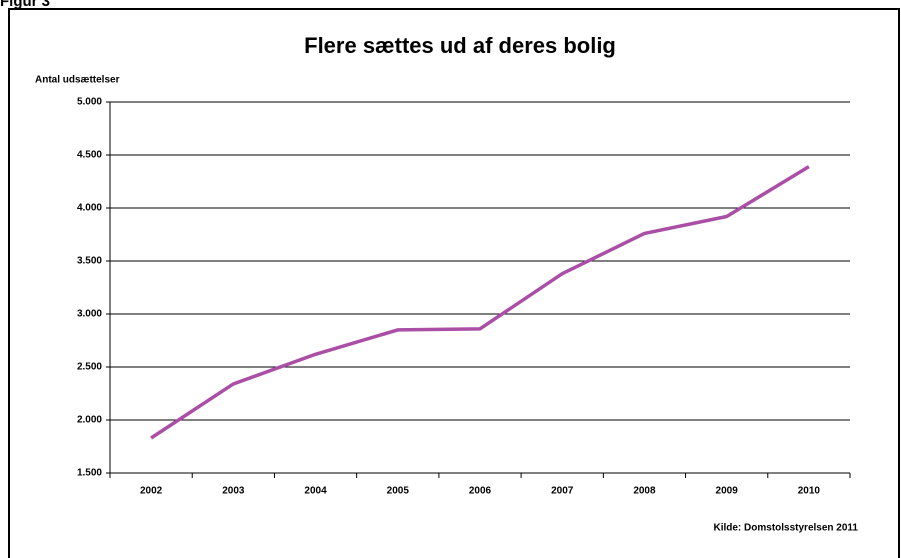 The height and width of the screenshot is (558, 901). Describe the element at coordinates (562, 491) in the screenshot. I see `x-tick-label: 2007` at that location.